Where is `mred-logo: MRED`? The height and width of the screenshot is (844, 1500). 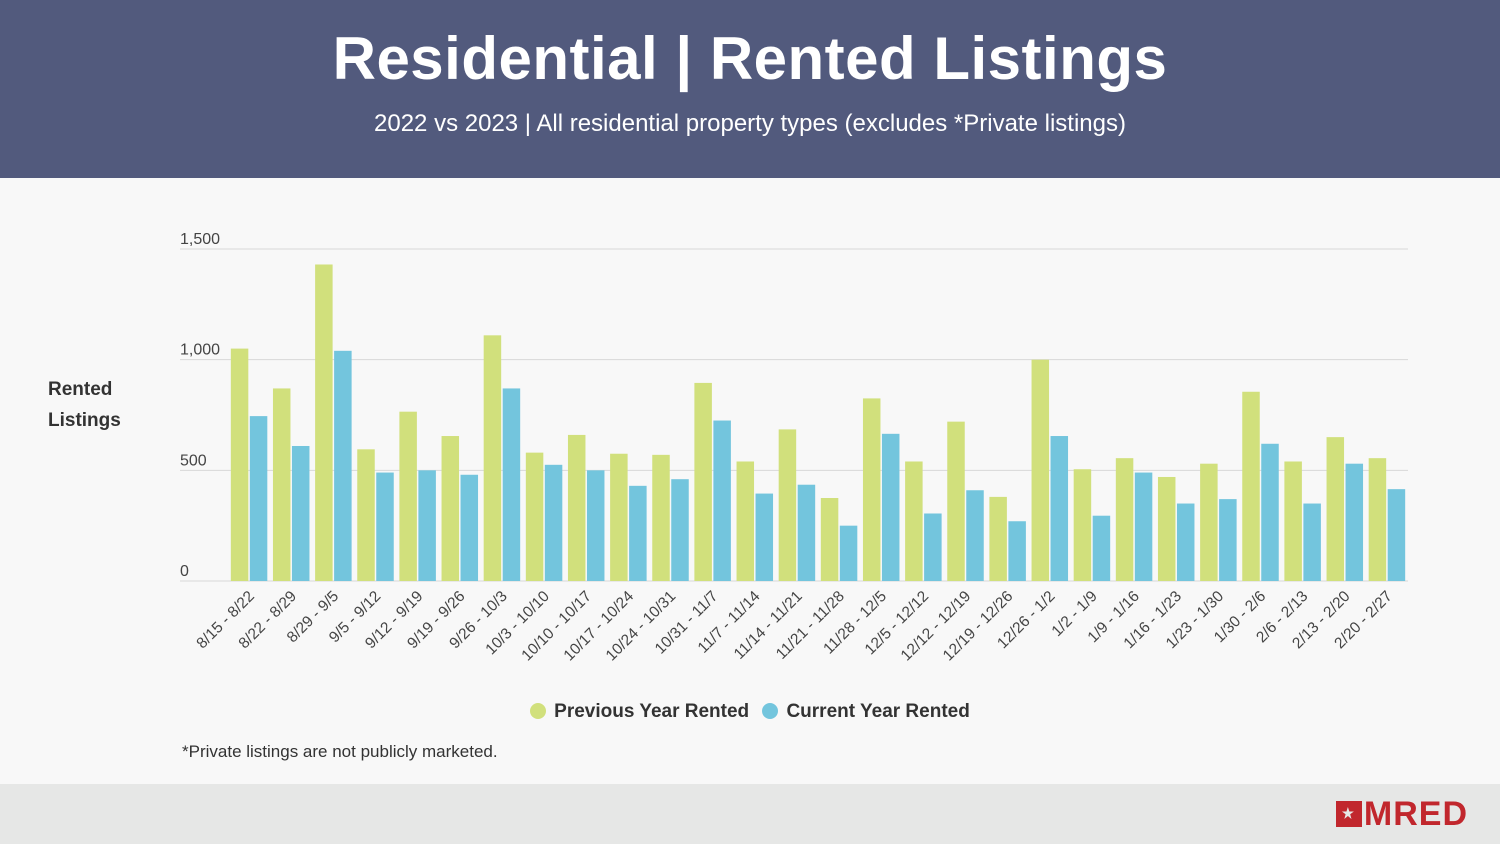 mred-logo: MRED is located at coordinates (1401, 814).